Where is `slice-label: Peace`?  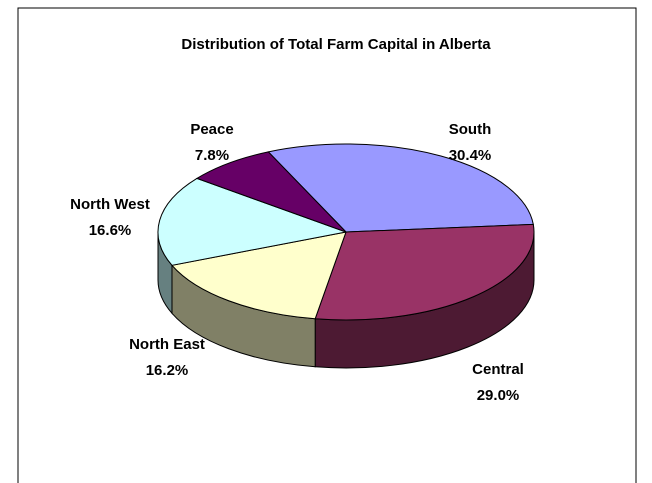
slice-label: Peace is located at coordinates (211, 129).